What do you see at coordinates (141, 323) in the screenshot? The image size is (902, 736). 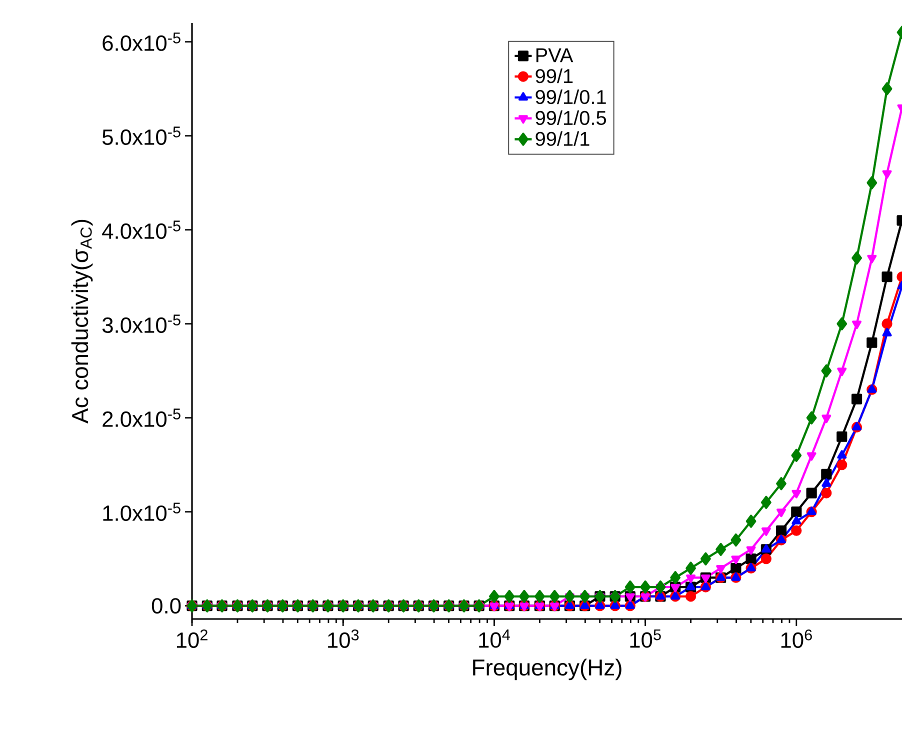 I see `y-tick-label: 3.0x10$^{-5}$` at bounding box center [141, 323].